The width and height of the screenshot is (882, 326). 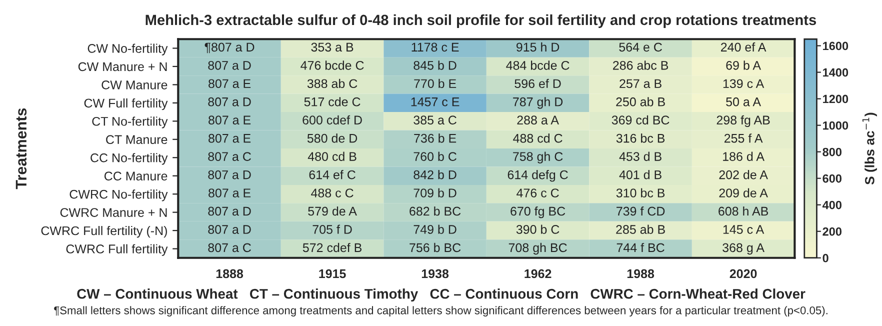 I want to click on color-bar-label: 400, so click(x=832, y=205).